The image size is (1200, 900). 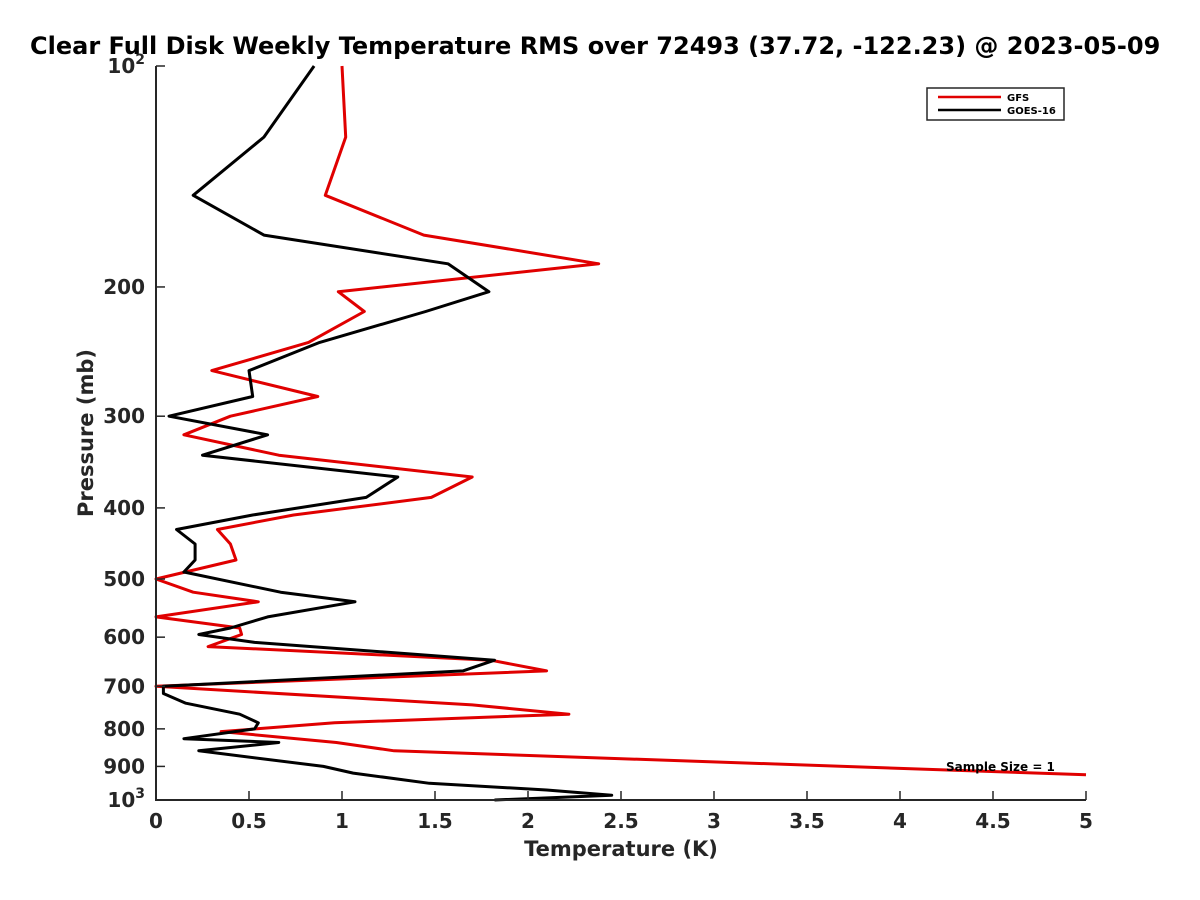 I want to click on y-axis-ticks: 10² 200 300 400 500 600 700 800 900 10³, so click(x=134, y=432).